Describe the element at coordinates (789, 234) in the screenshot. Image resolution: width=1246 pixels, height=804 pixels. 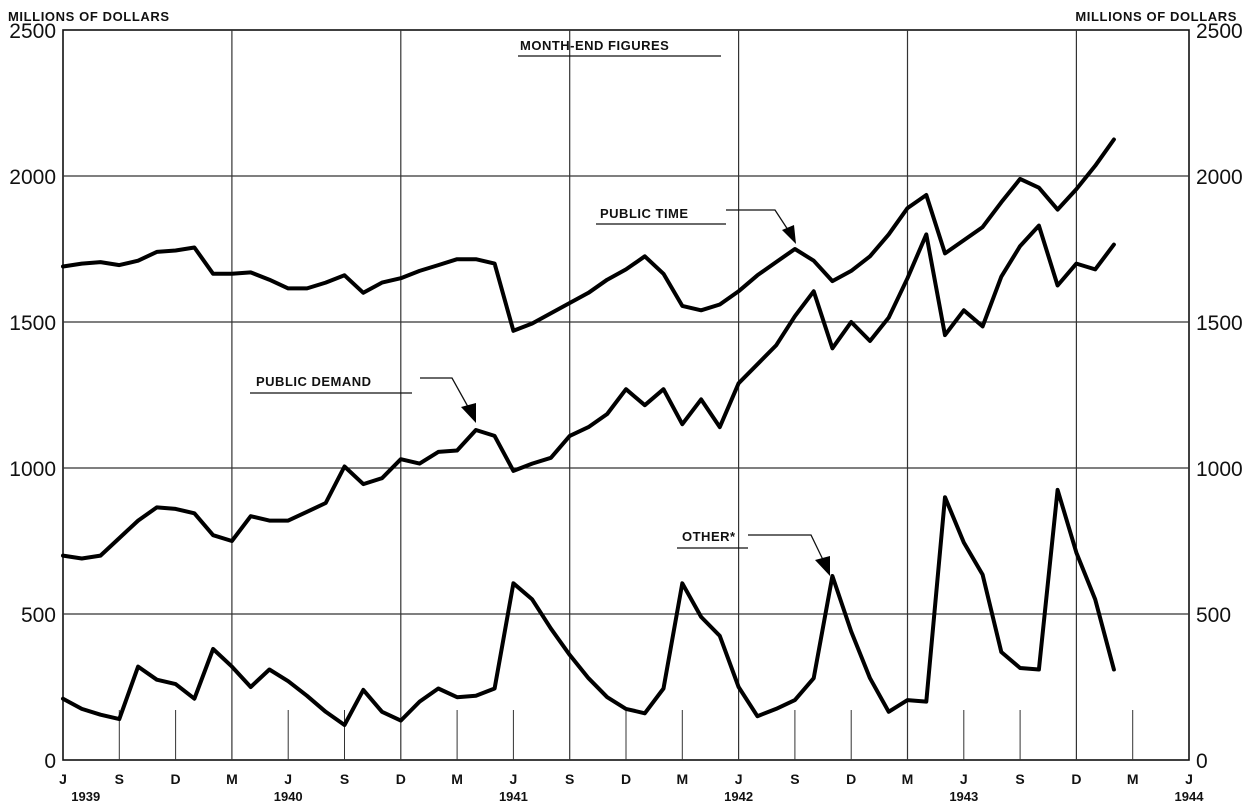
I see `label-public-time-arrowhead` at that location.